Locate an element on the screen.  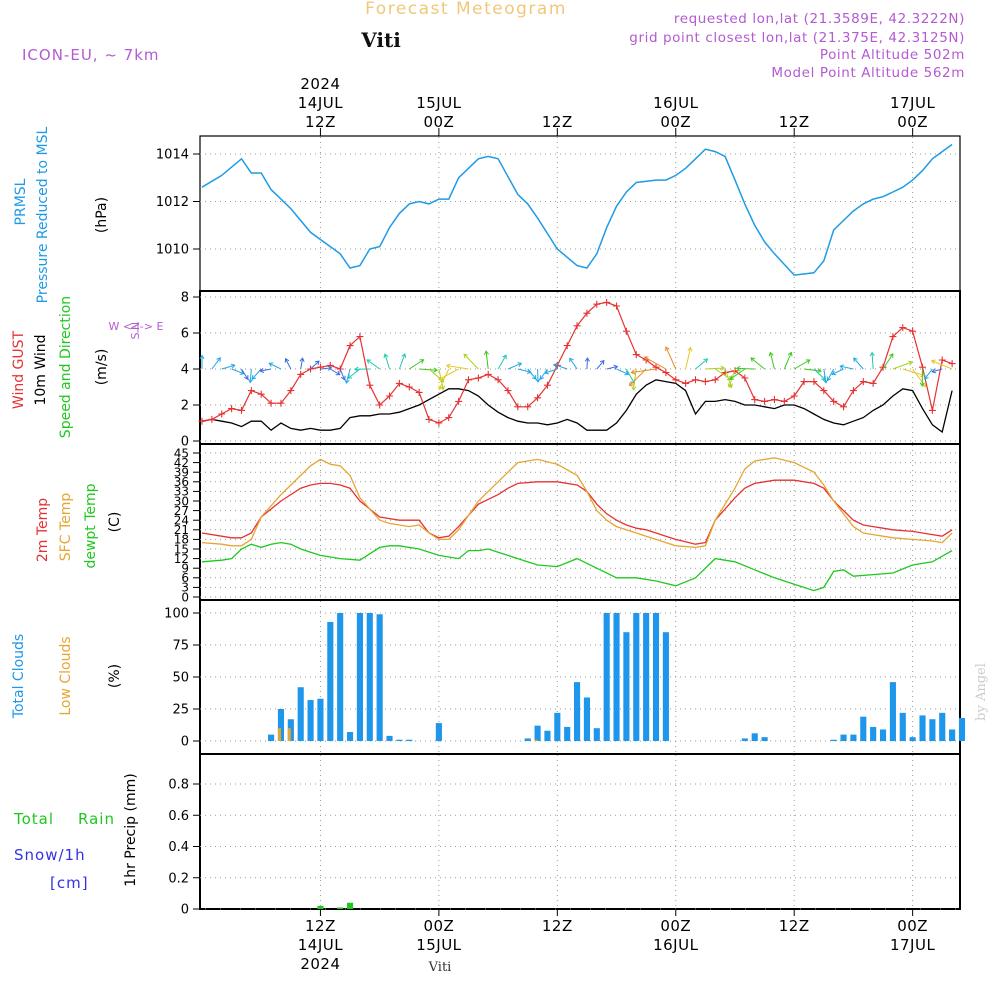
model-label: ICON-EU, ~ 7km is located at coordinates (91, 55).